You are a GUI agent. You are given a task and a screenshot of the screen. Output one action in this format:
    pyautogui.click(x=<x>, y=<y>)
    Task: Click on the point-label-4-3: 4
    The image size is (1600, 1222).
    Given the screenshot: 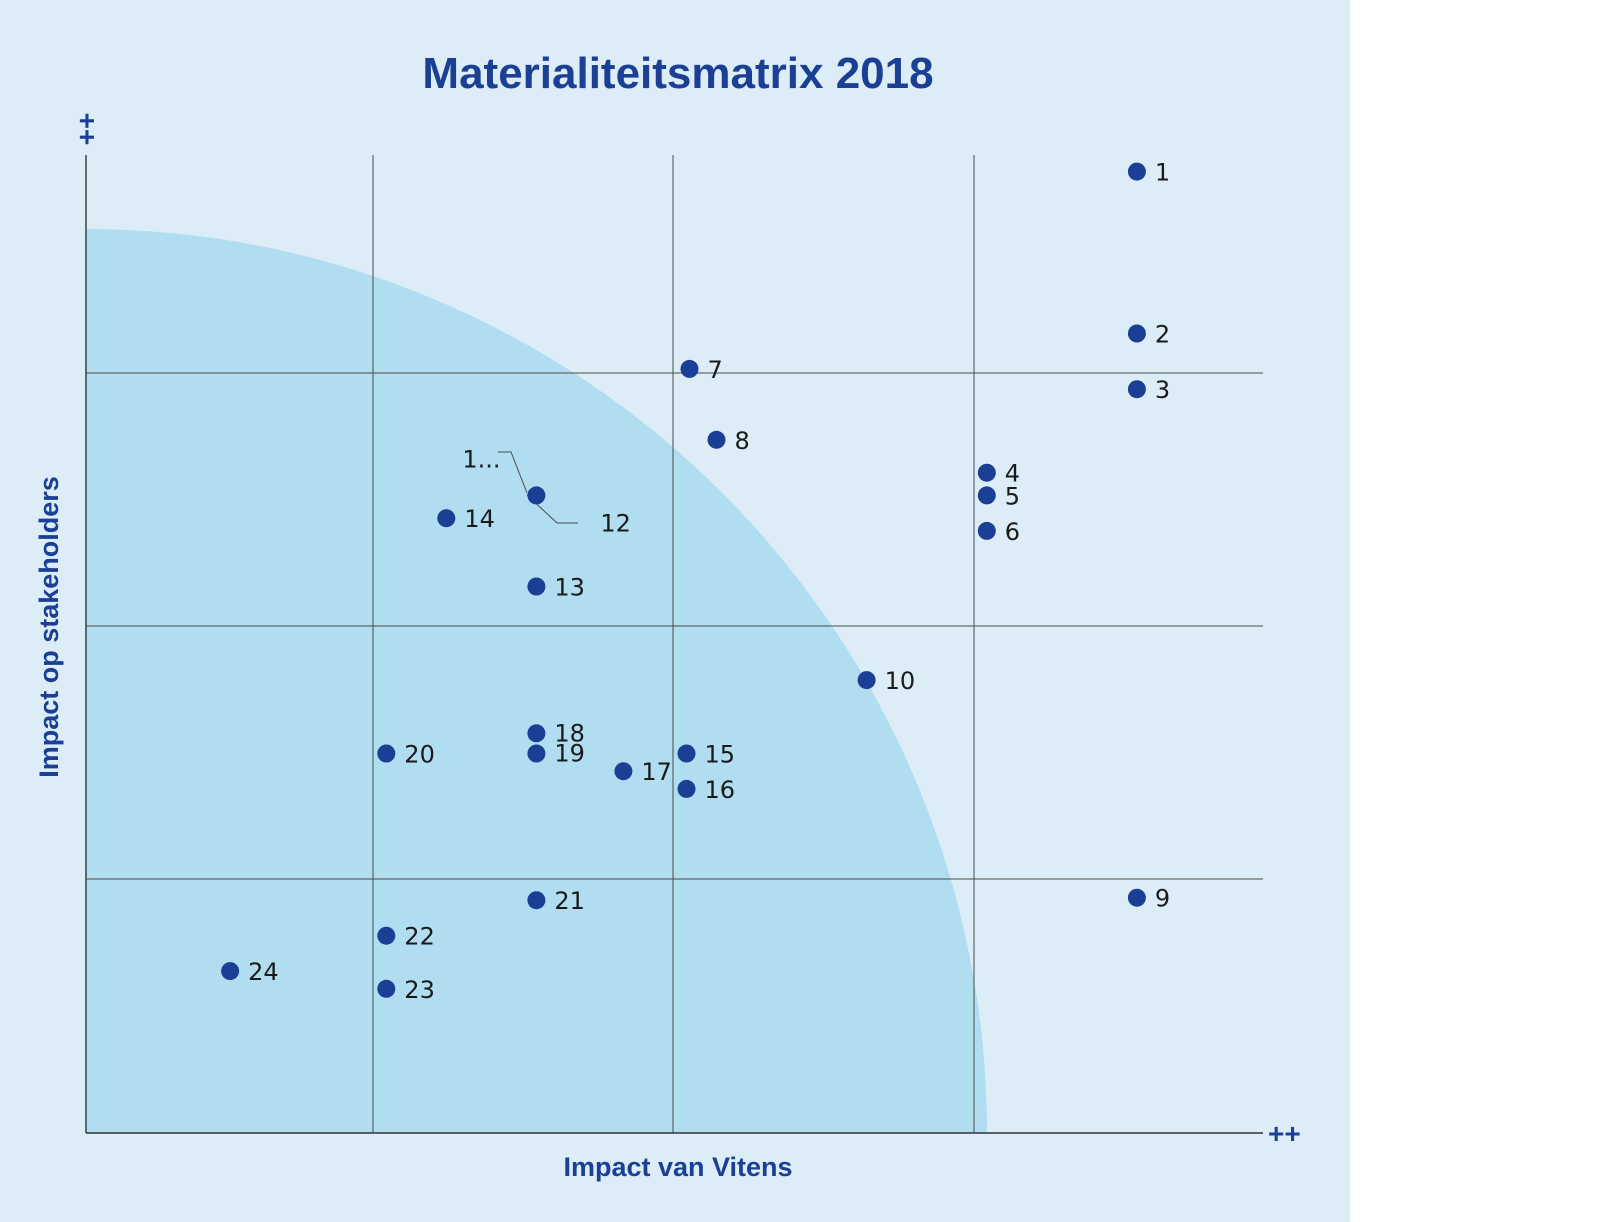 What is the action you would take?
    pyautogui.click(x=1012, y=474)
    